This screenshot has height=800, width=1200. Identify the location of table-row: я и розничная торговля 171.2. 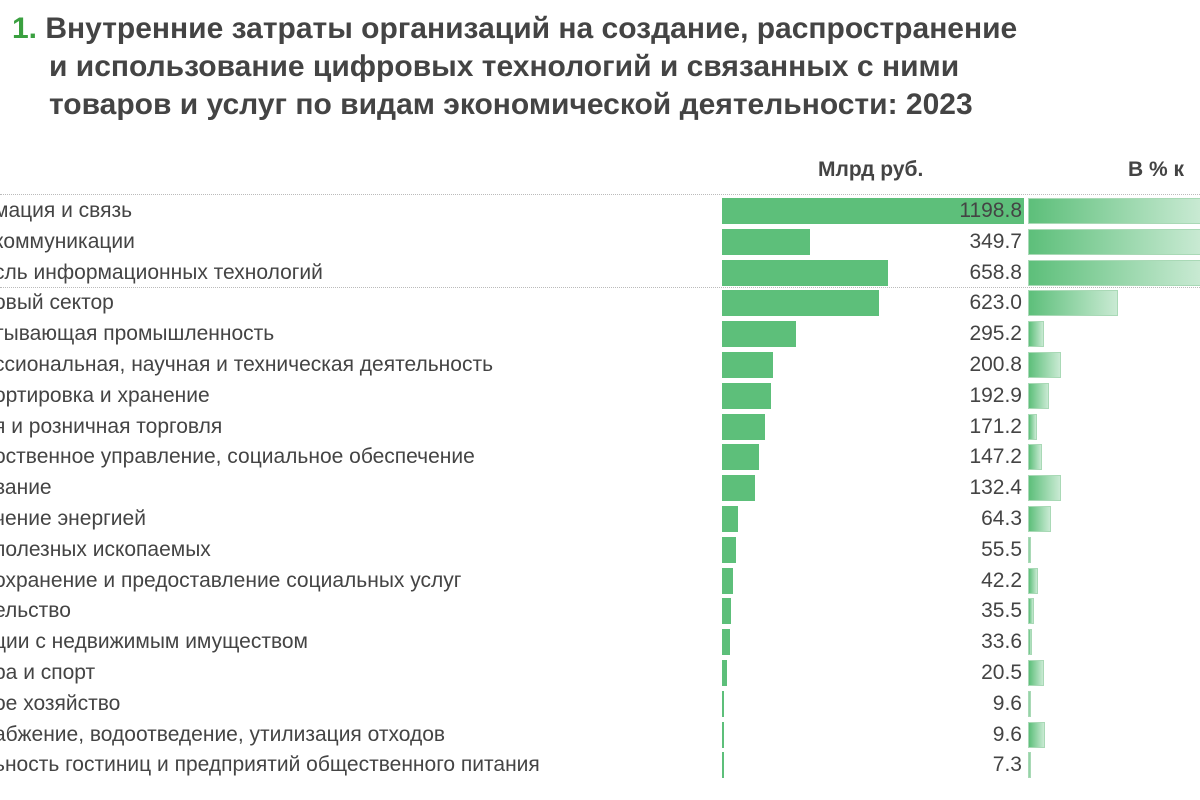
(600, 428).